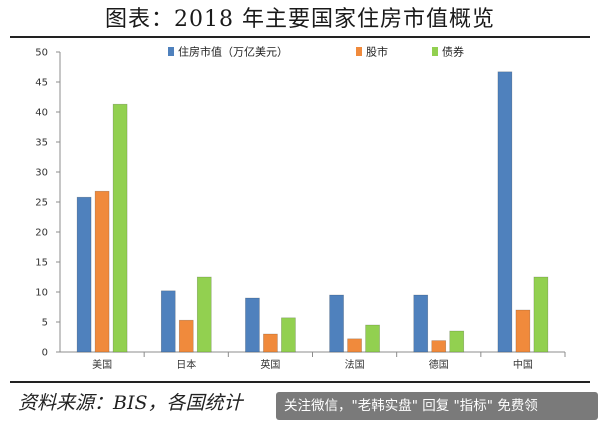  Describe the element at coordinates (300, 382) in the screenshot. I see `bottom-rule` at that location.